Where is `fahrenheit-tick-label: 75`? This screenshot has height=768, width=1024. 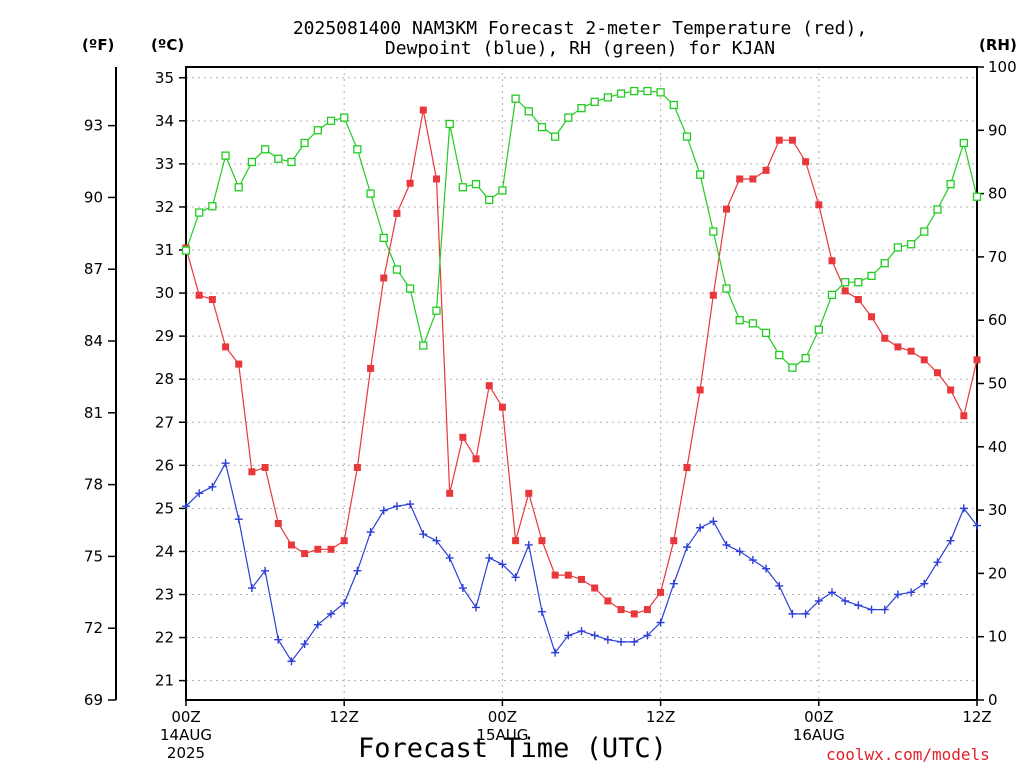
fahrenheit-tick-label: 75 is located at coordinates (93, 556).